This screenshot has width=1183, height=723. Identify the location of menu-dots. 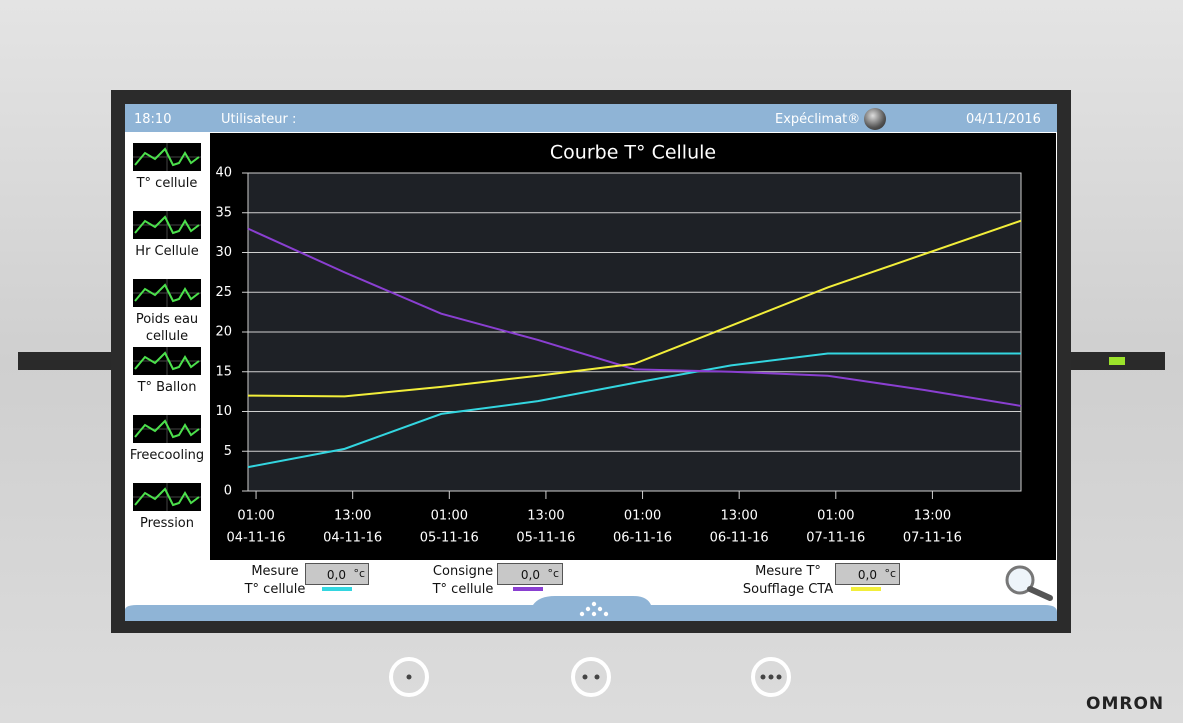
(594, 609).